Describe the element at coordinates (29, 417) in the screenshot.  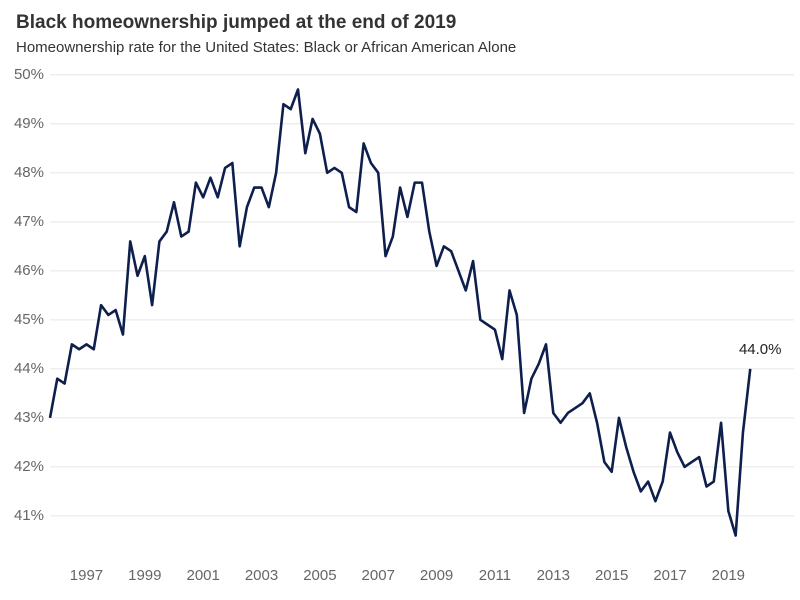
I see `y-tick-label: 43%` at that location.